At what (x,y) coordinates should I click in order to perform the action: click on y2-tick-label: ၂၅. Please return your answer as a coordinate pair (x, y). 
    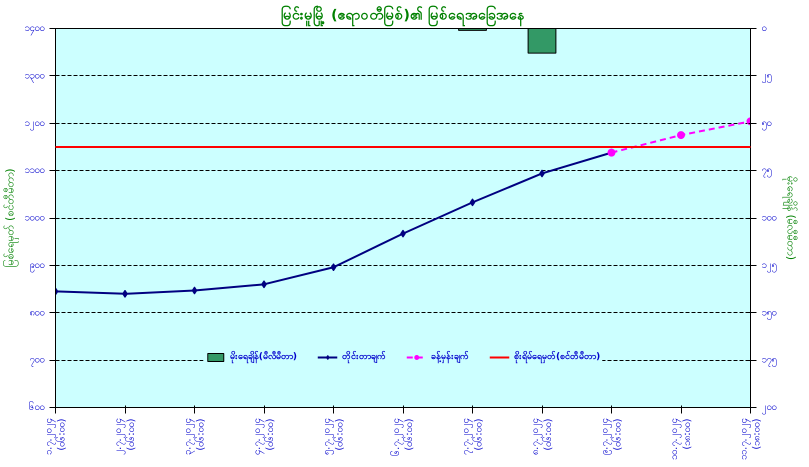
    Looking at the image, I should click on (767, 77).